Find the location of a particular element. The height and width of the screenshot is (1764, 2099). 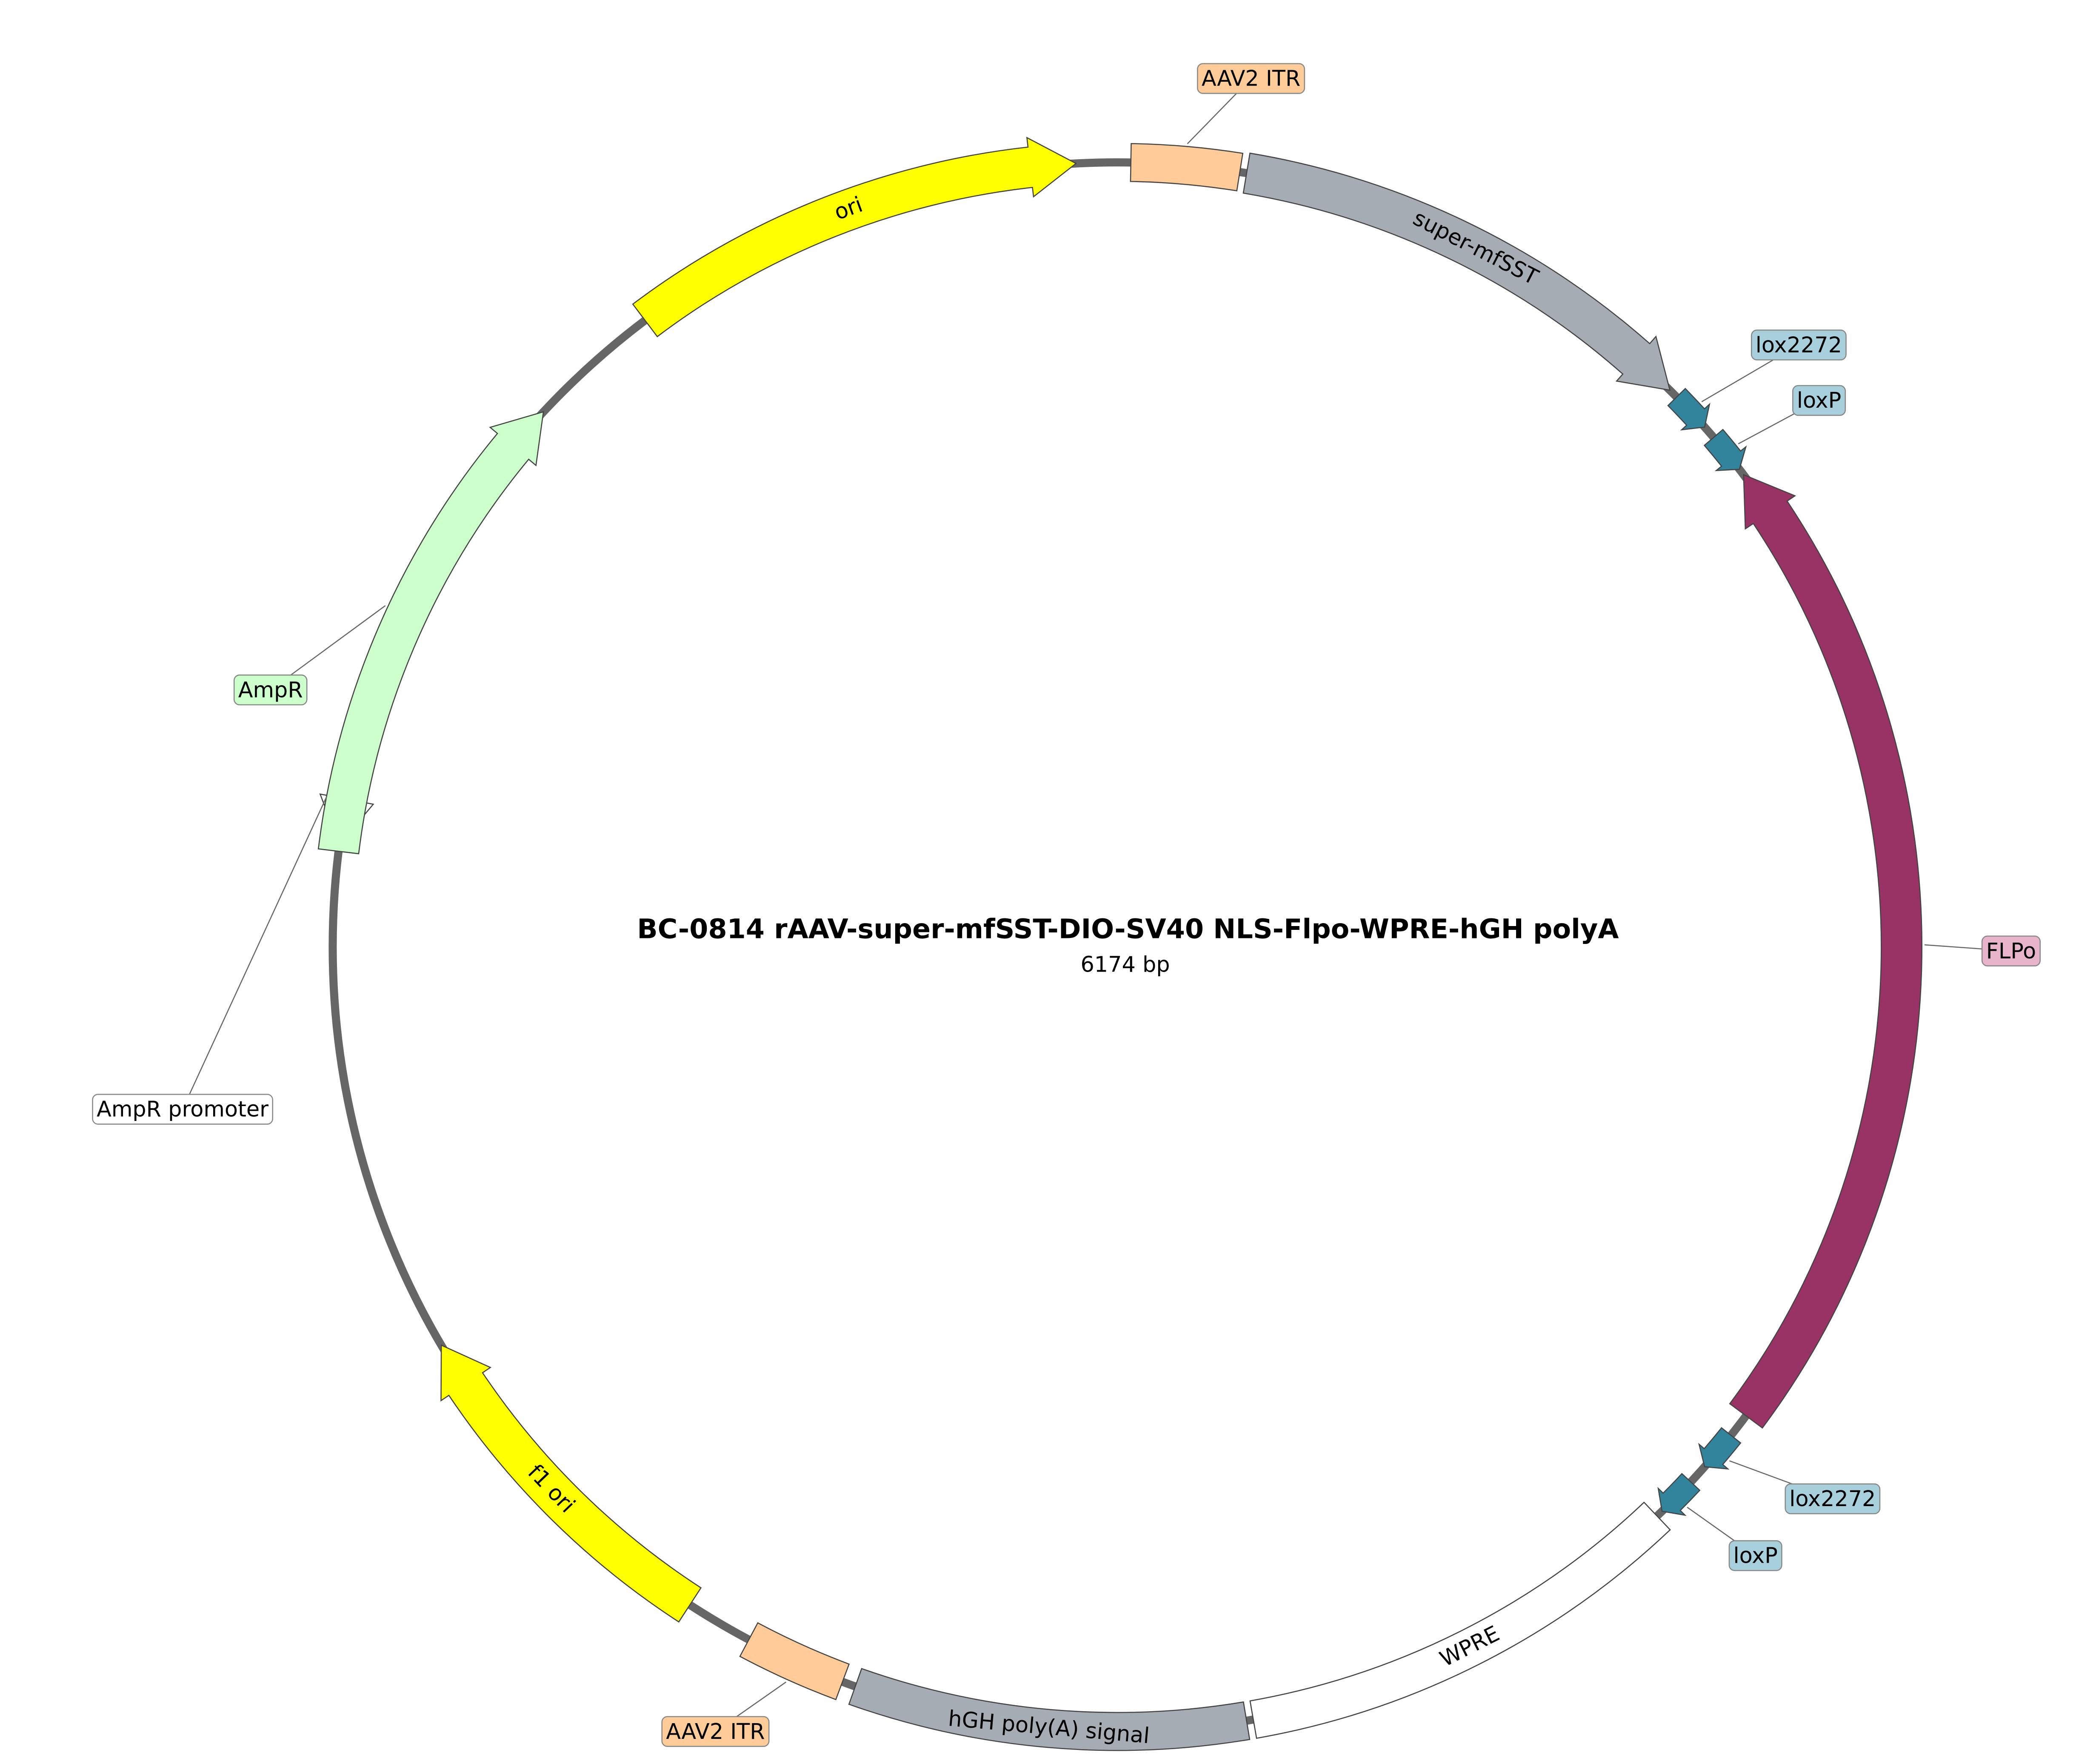

feature-label: AmpR is located at coordinates (270, 689).